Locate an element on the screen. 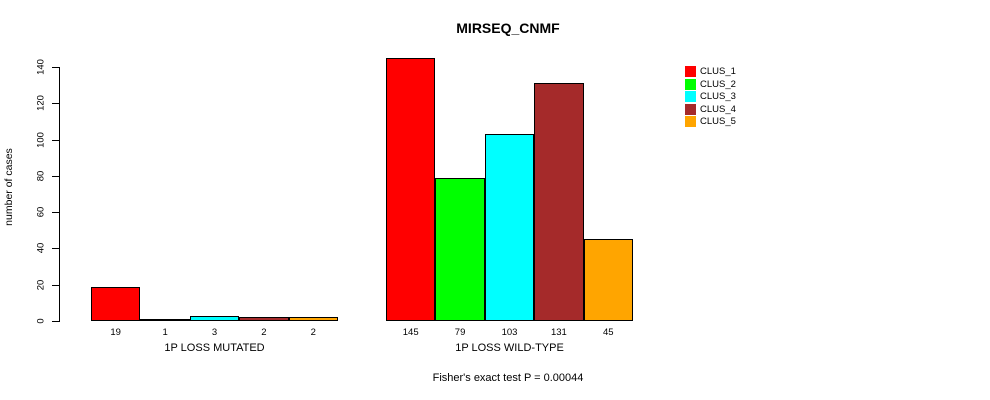 The image size is (990, 400). chart-annotation: Fisher's exact test P = 0.00044 is located at coordinates (508, 378).